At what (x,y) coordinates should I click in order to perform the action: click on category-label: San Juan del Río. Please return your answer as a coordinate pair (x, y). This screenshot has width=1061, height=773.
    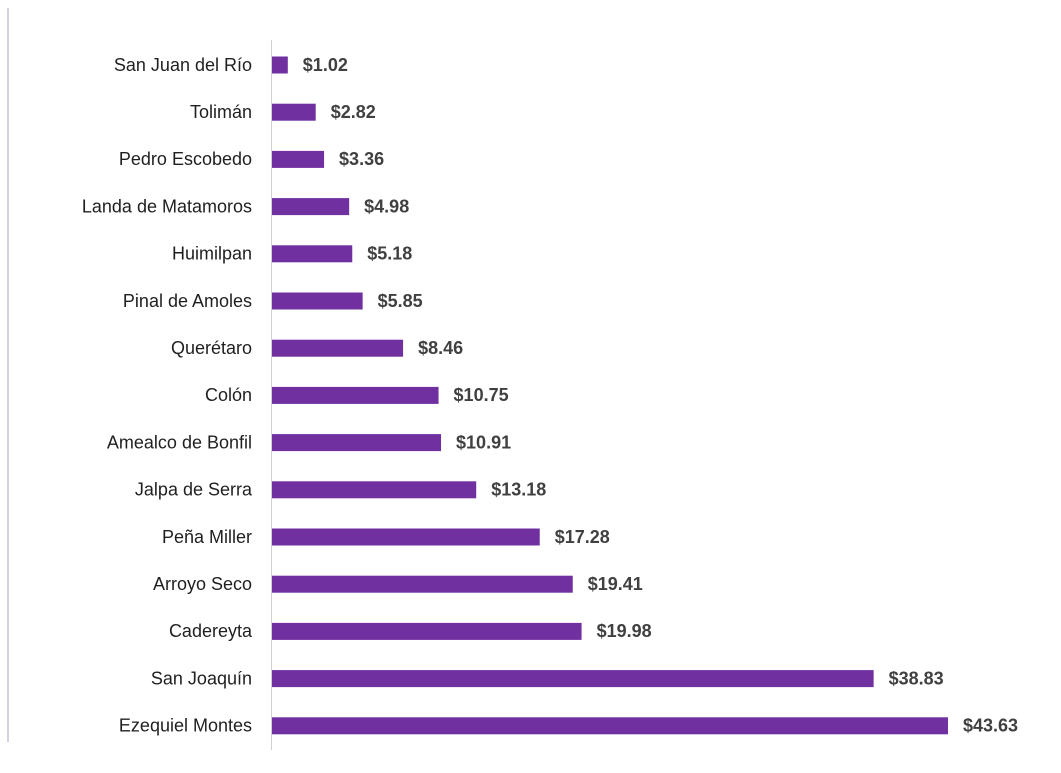
    Looking at the image, I should click on (183, 65).